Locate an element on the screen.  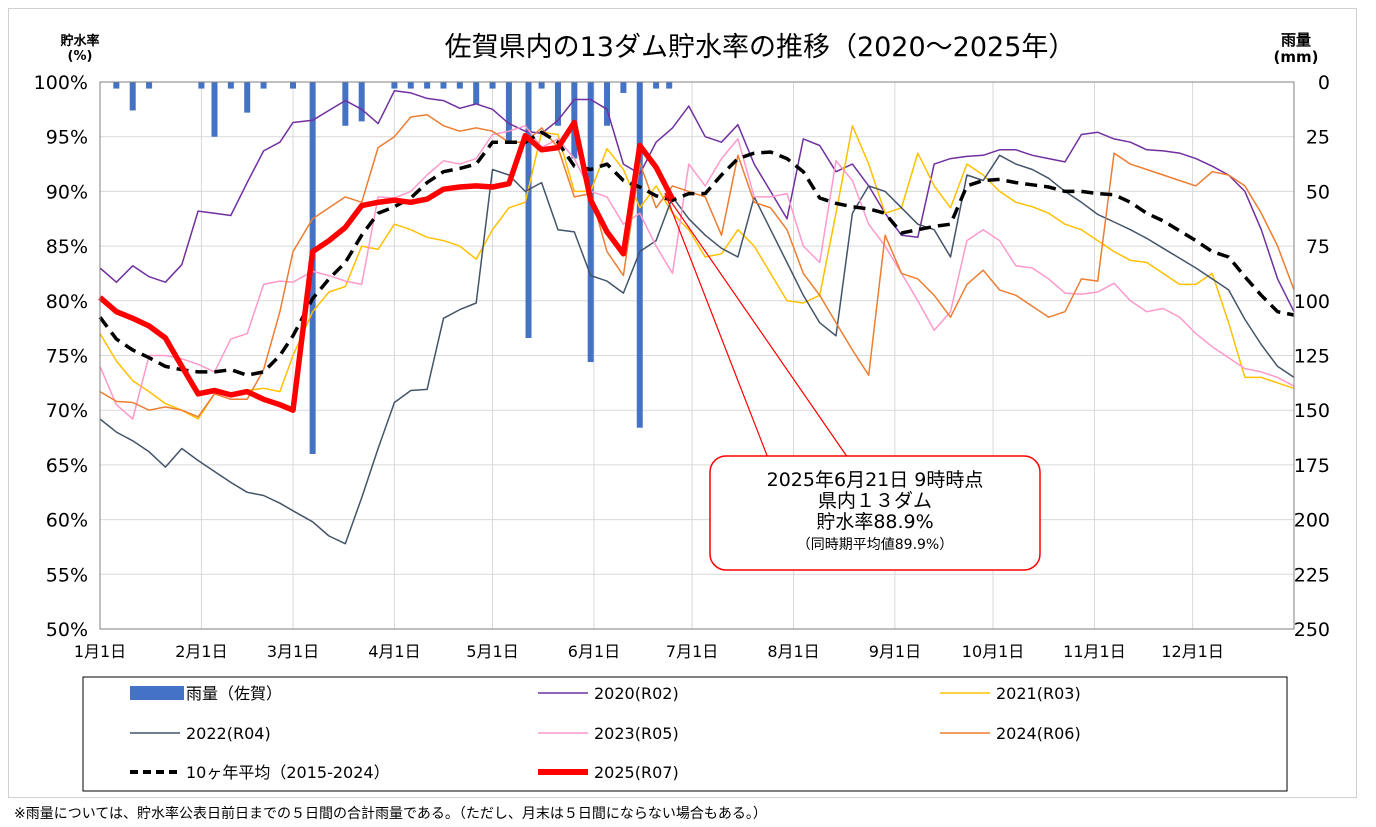
x-tick-label: 4月1日 is located at coordinates (394, 651).